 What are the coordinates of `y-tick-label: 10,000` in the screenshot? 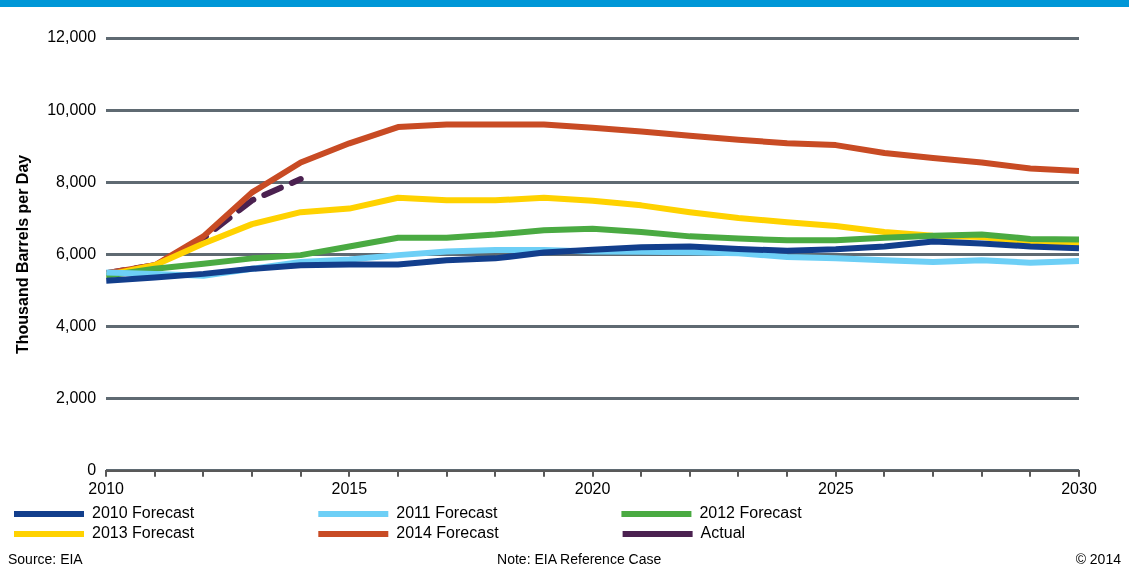 It's located at (72, 109).